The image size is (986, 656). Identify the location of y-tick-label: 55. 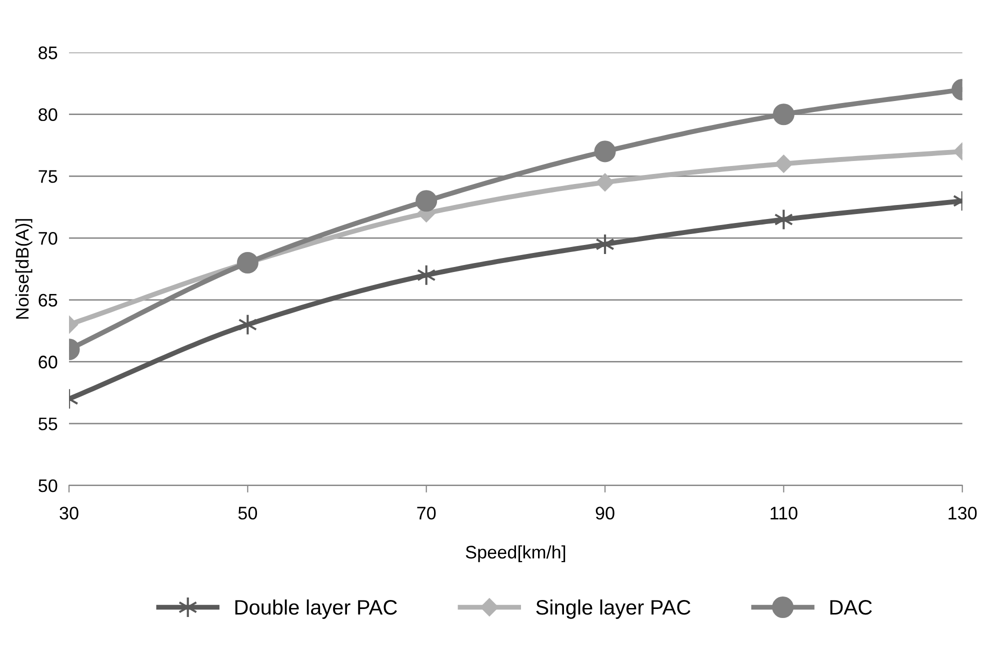
(48, 424).